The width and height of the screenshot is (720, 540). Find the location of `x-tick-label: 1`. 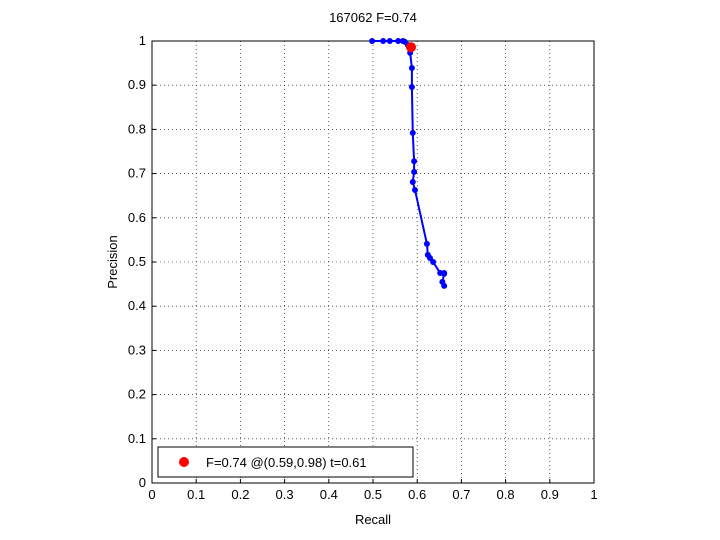

x-tick-label: 1 is located at coordinates (593, 494).